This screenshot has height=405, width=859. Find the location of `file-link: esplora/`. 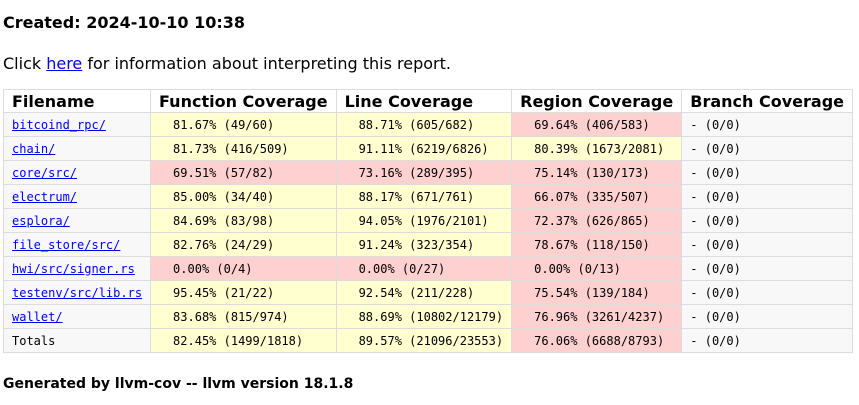

file-link: esplora/ is located at coordinates (41, 220).